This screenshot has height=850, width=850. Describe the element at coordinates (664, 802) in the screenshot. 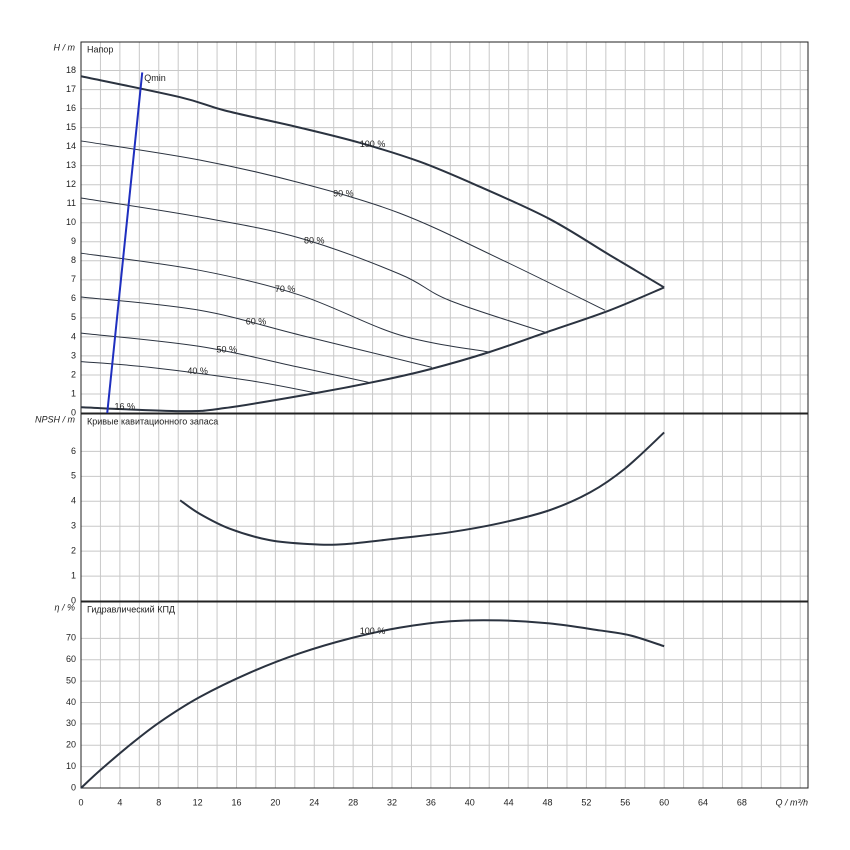

I see `x-tick-label: 60` at that location.